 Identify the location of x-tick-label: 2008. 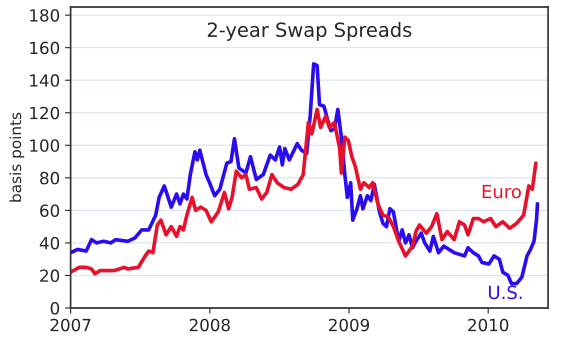
(210, 325).